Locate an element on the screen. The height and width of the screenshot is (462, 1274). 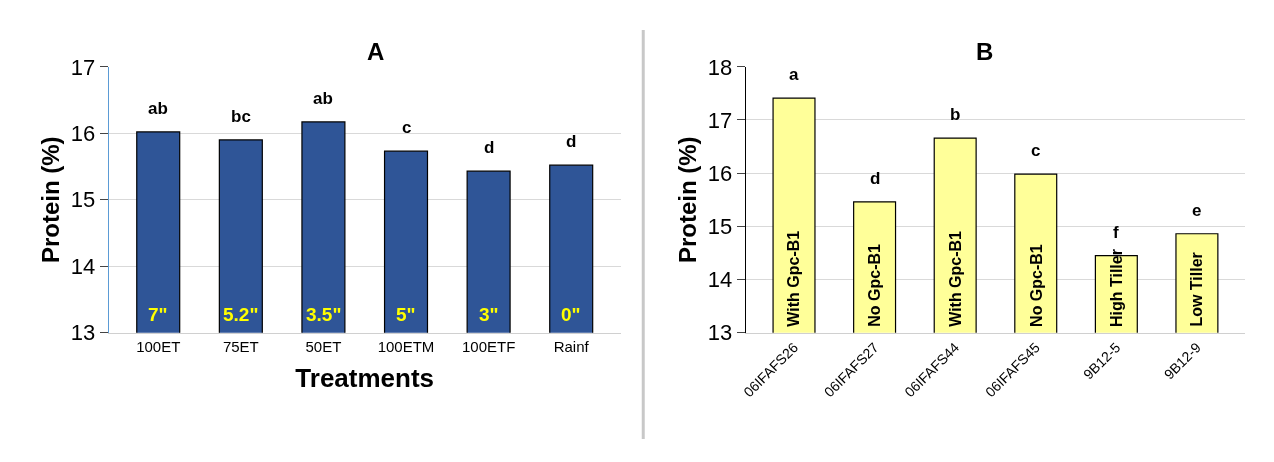
x-tick-label: 75ET is located at coordinates (240, 346).